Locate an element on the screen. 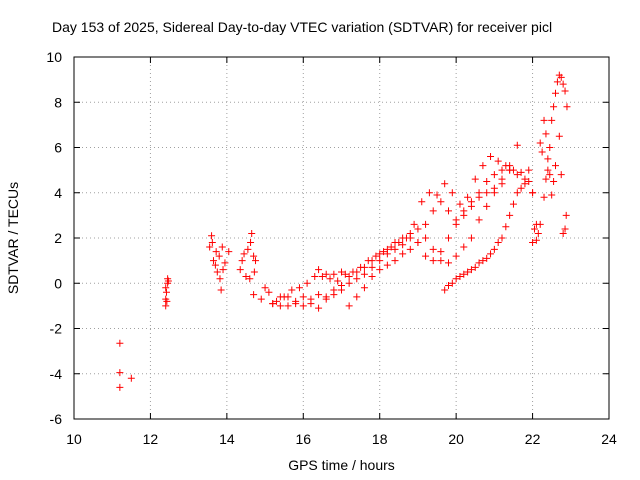 The height and width of the screenshot is (480, 640). y-tick-label: 6 is located at coordinates (58, 148).